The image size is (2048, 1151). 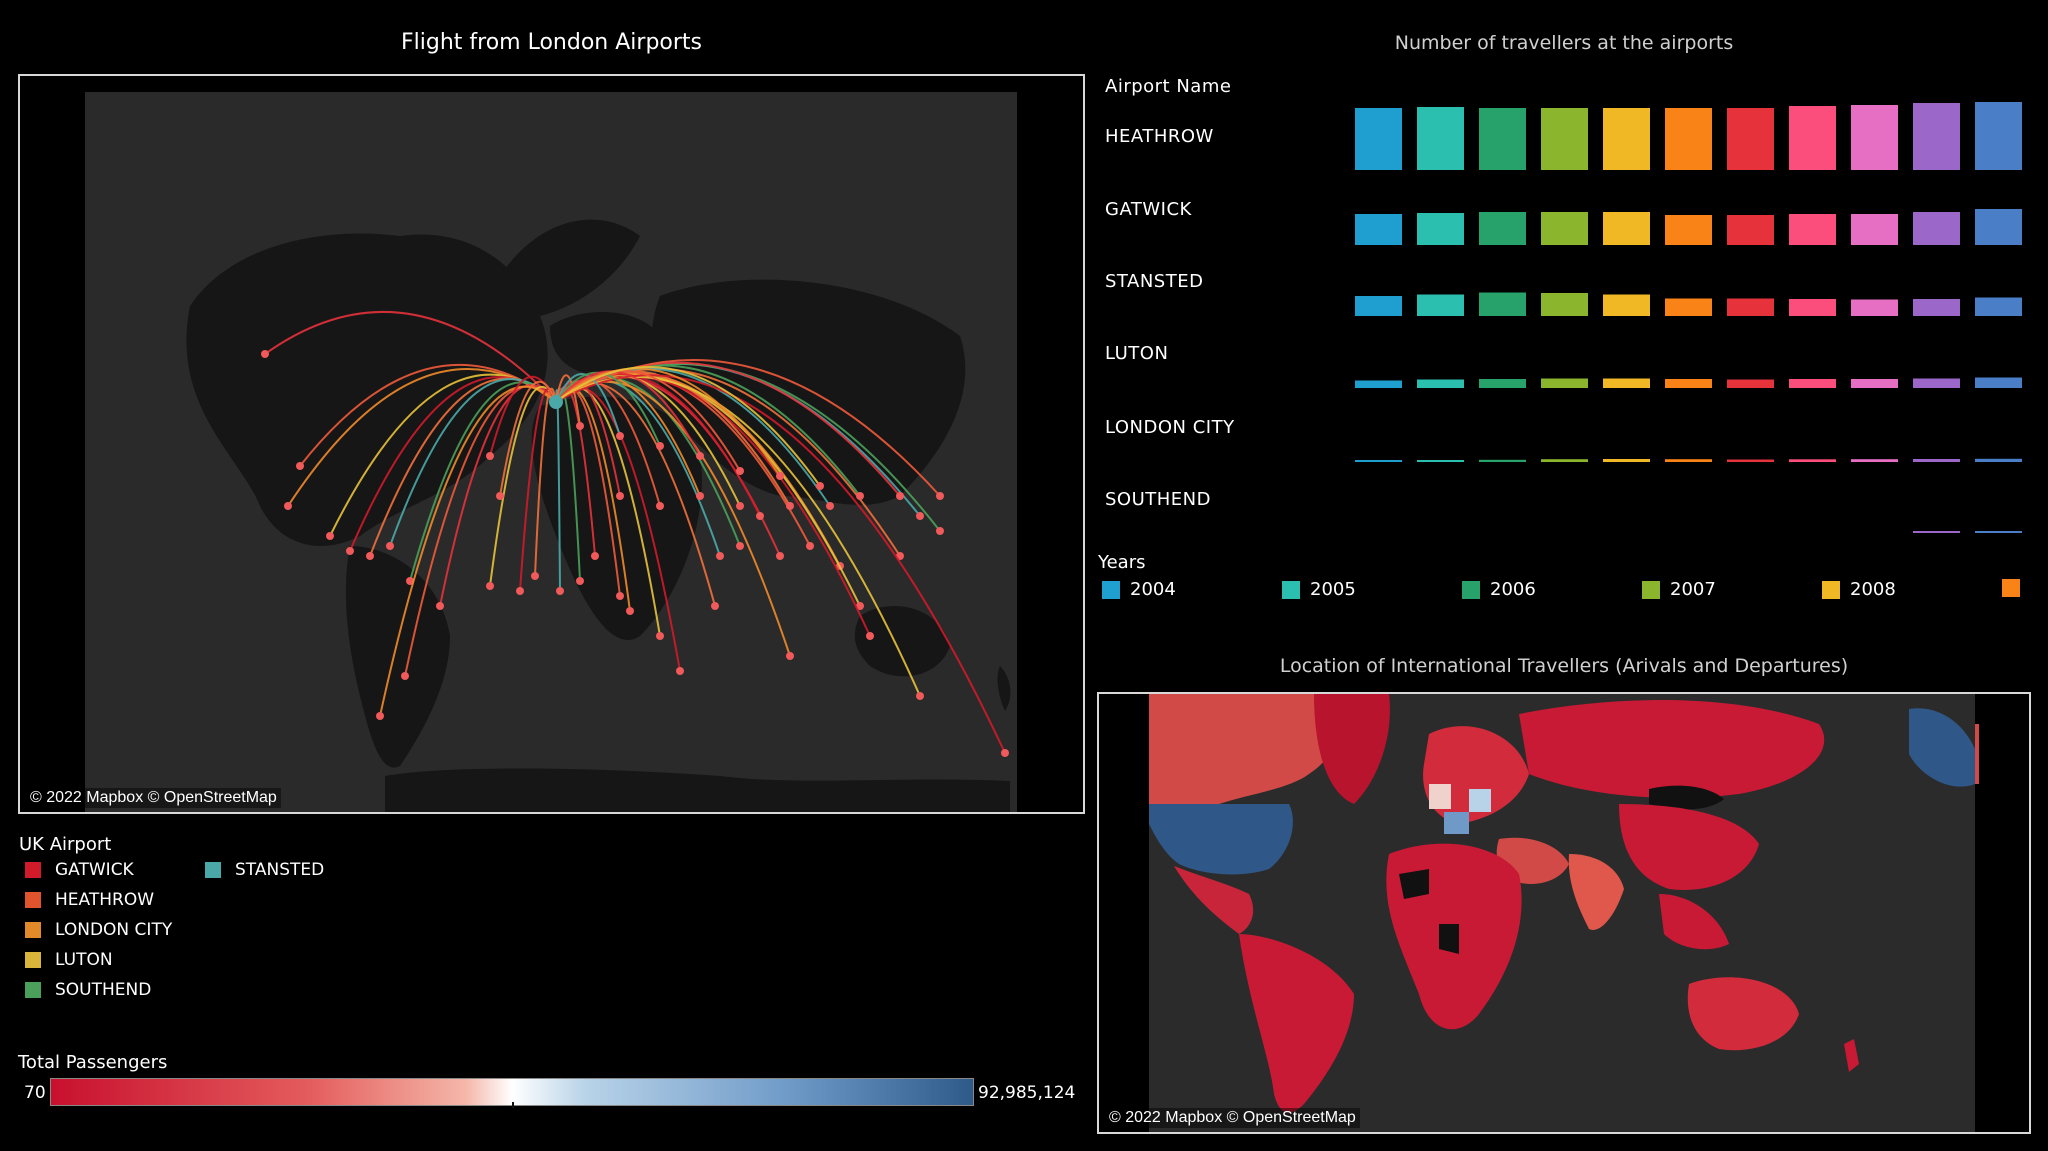 I want to click on region-australia, so click(x=1743, y=1014).